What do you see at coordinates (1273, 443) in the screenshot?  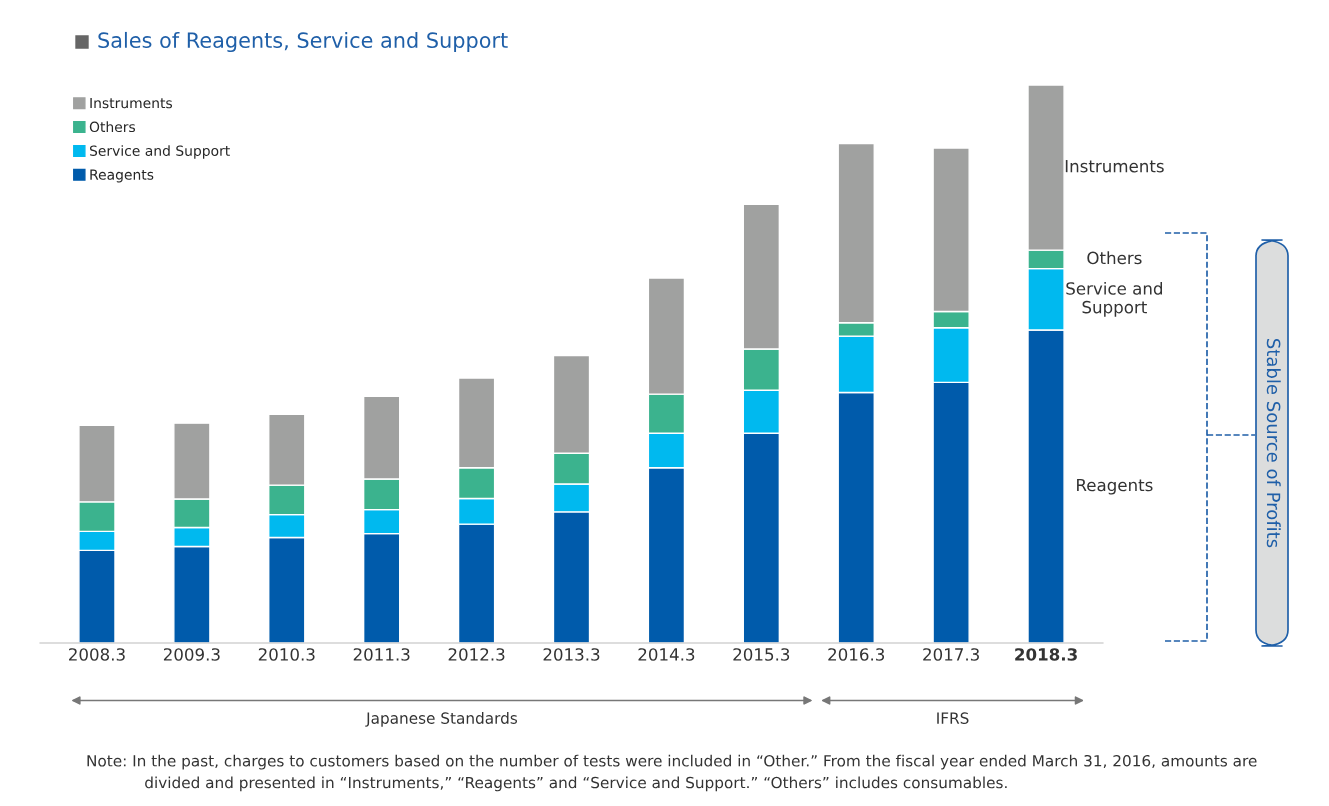 I see `text: Stable Source of Profits` at bounding box center [1273, 443].